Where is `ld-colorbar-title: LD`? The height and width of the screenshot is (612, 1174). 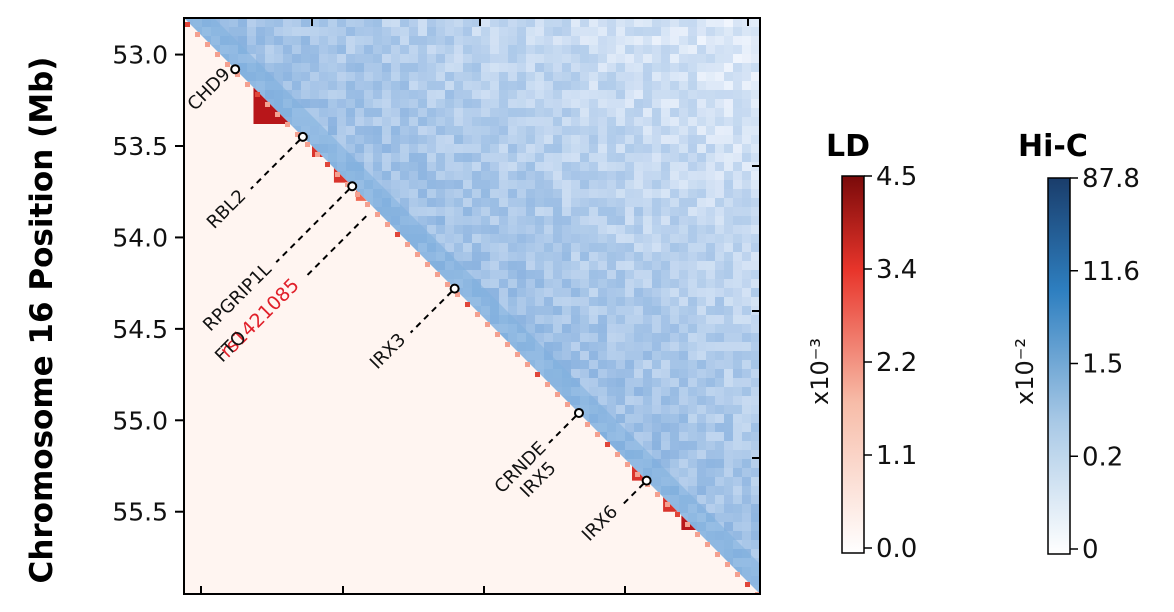 ld-colorbar-title: LD is located at coordinates (848, 146).